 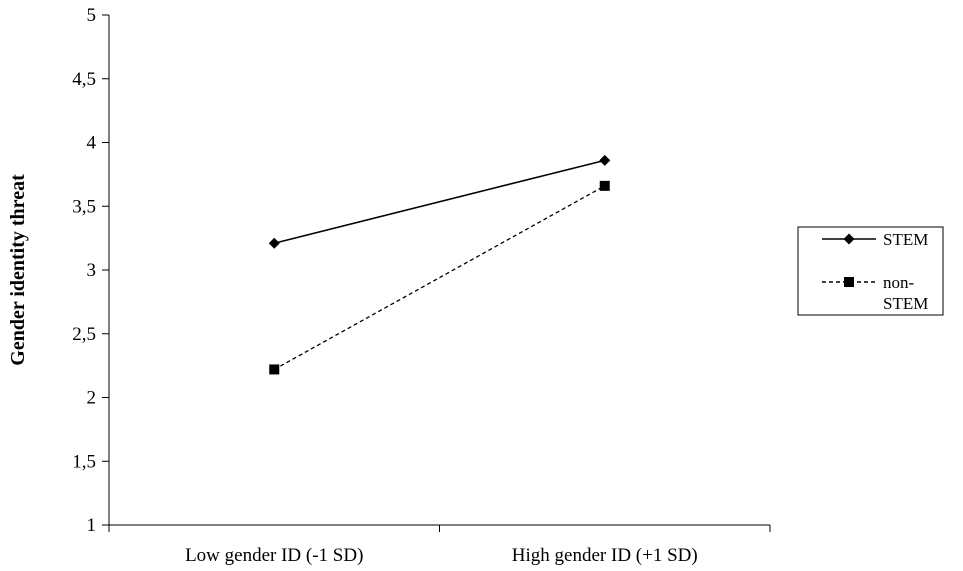 I want to click on legend-box, so click(x=870, y=271).